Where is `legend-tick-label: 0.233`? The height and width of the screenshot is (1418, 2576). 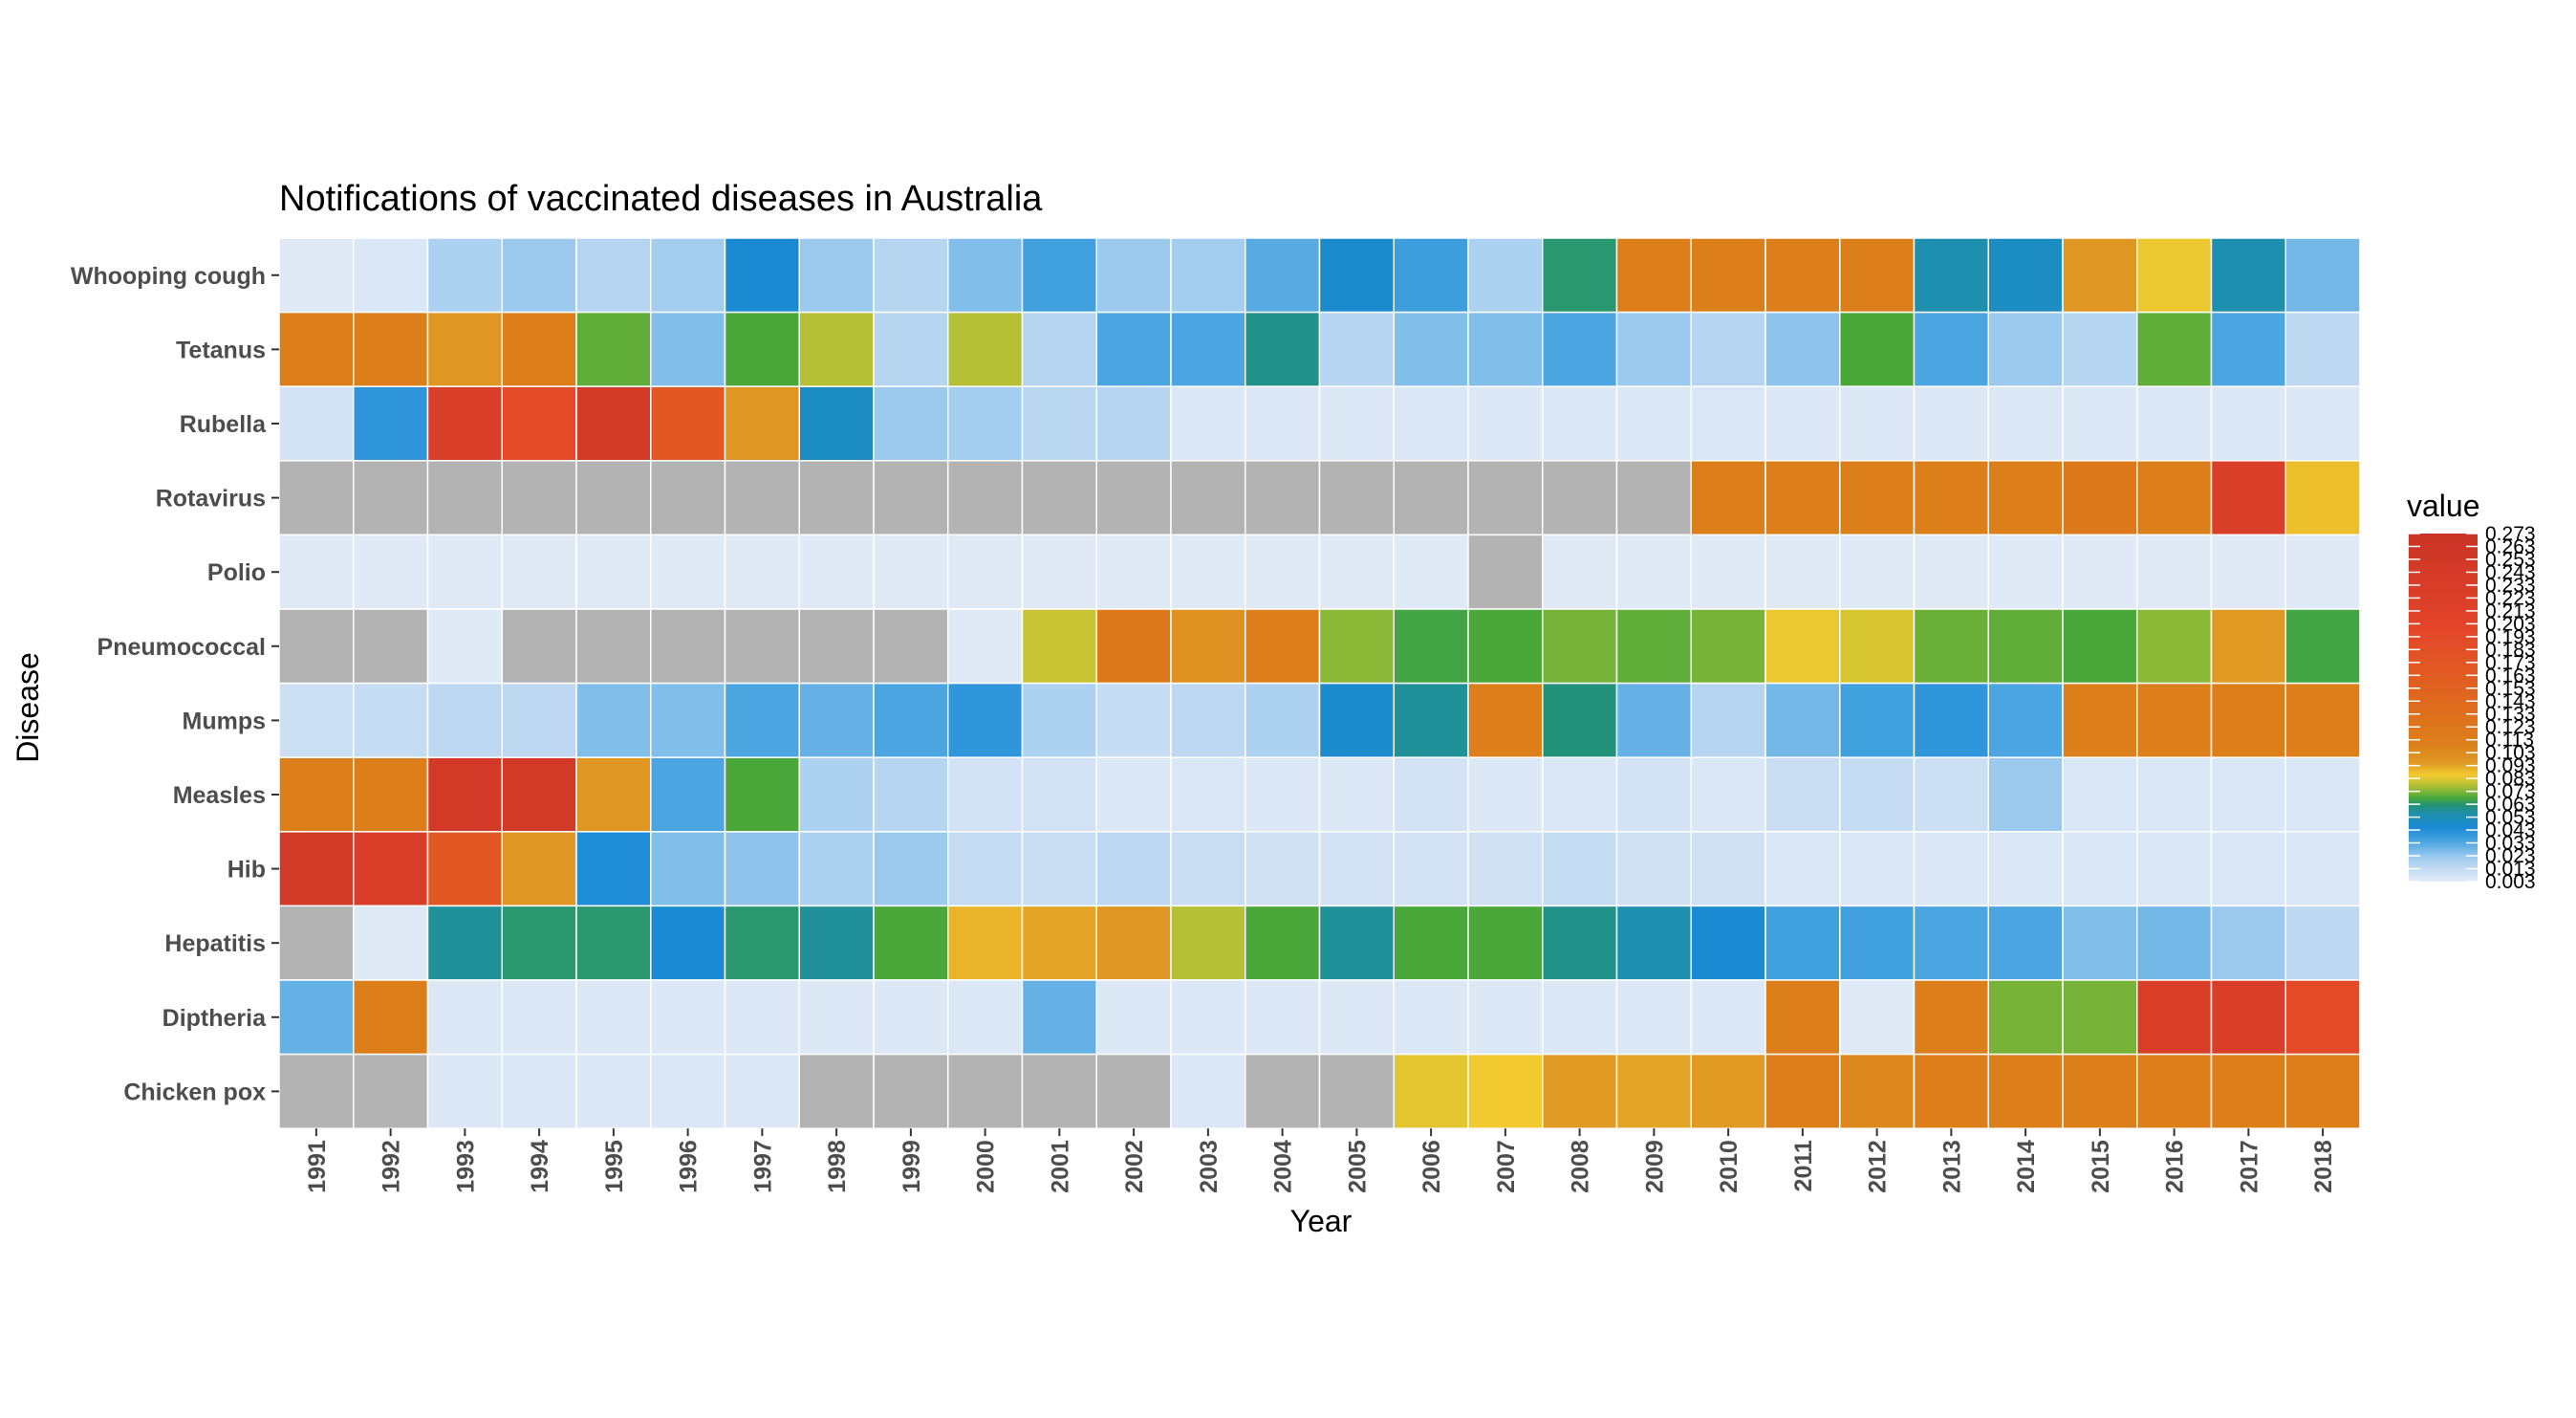 legend-tick-label: 0.233 is located at coordinates (2510, 586).